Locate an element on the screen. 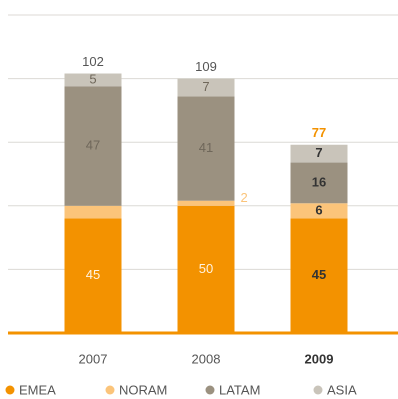  total-label: 102 is located at coordinates (93, 61).